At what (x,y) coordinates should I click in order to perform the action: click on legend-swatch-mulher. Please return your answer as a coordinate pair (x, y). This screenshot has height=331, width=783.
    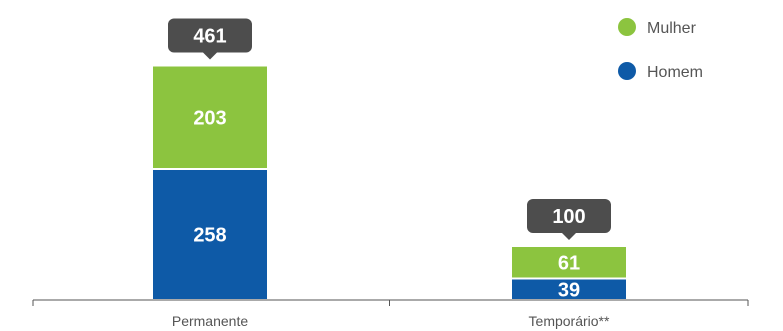
    Looking at the image, I should click on (627, 27).